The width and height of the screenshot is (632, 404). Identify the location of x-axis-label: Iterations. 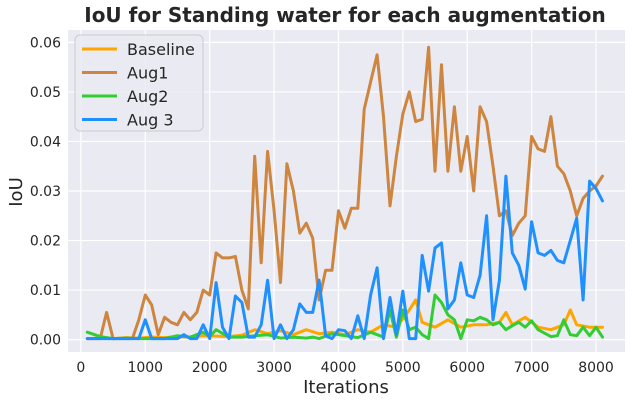
(346, 387).